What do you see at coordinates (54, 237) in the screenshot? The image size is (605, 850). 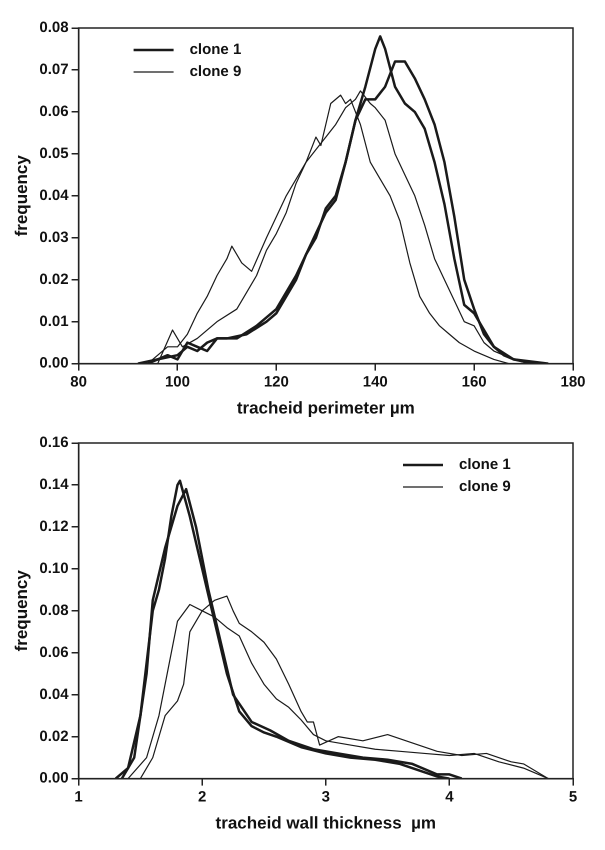 I see `y-tick-label: 0.03` at bounding box center [54, 237].